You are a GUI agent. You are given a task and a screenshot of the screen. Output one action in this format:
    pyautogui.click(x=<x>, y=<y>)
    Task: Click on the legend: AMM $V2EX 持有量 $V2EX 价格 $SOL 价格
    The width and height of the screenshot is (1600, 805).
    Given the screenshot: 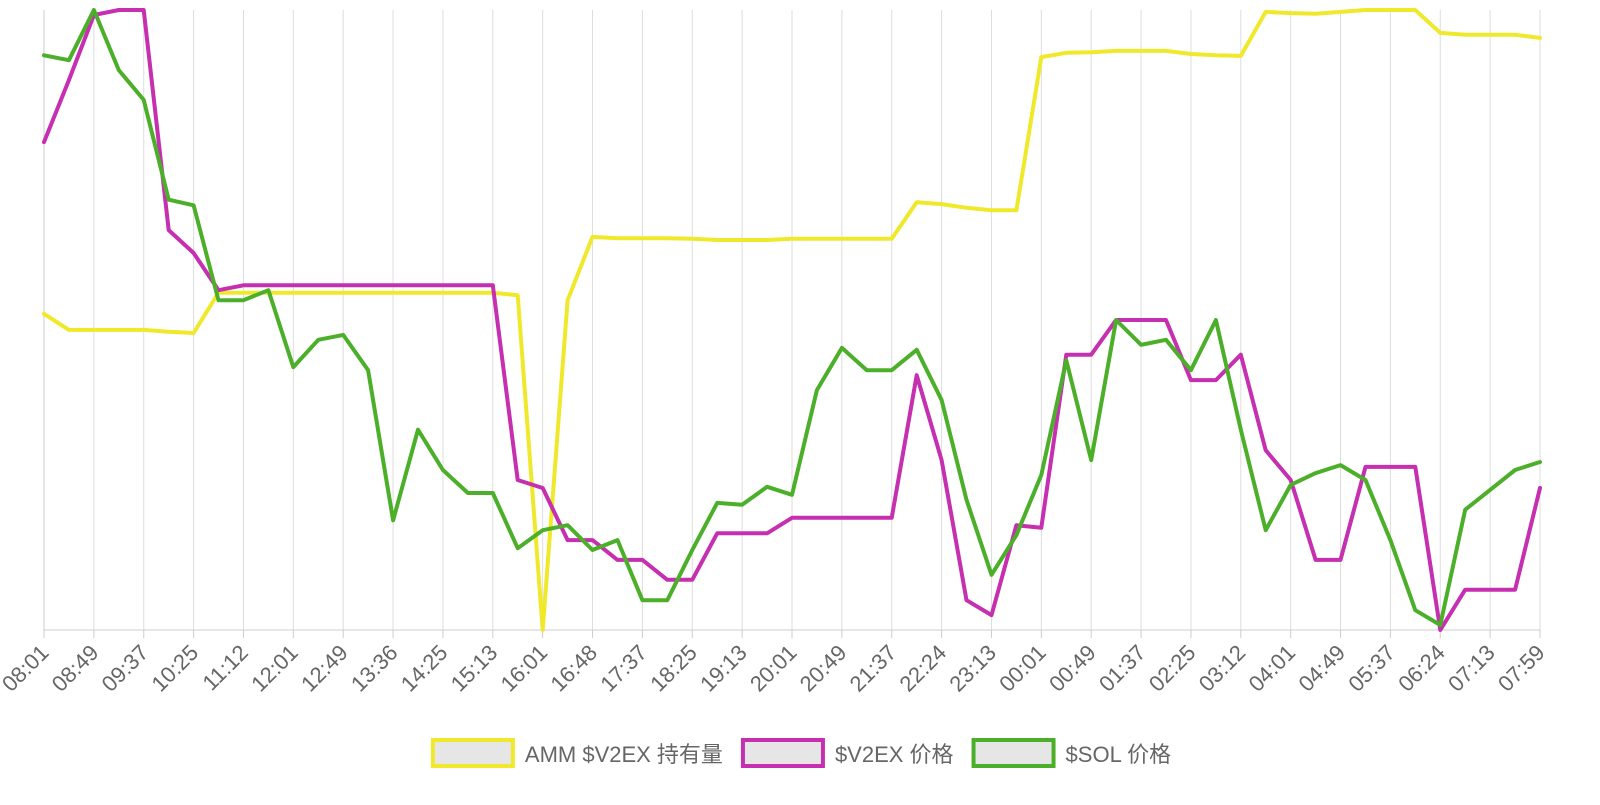 What is the action you would take?
    pyautogui.click(x=801, y=753)
    